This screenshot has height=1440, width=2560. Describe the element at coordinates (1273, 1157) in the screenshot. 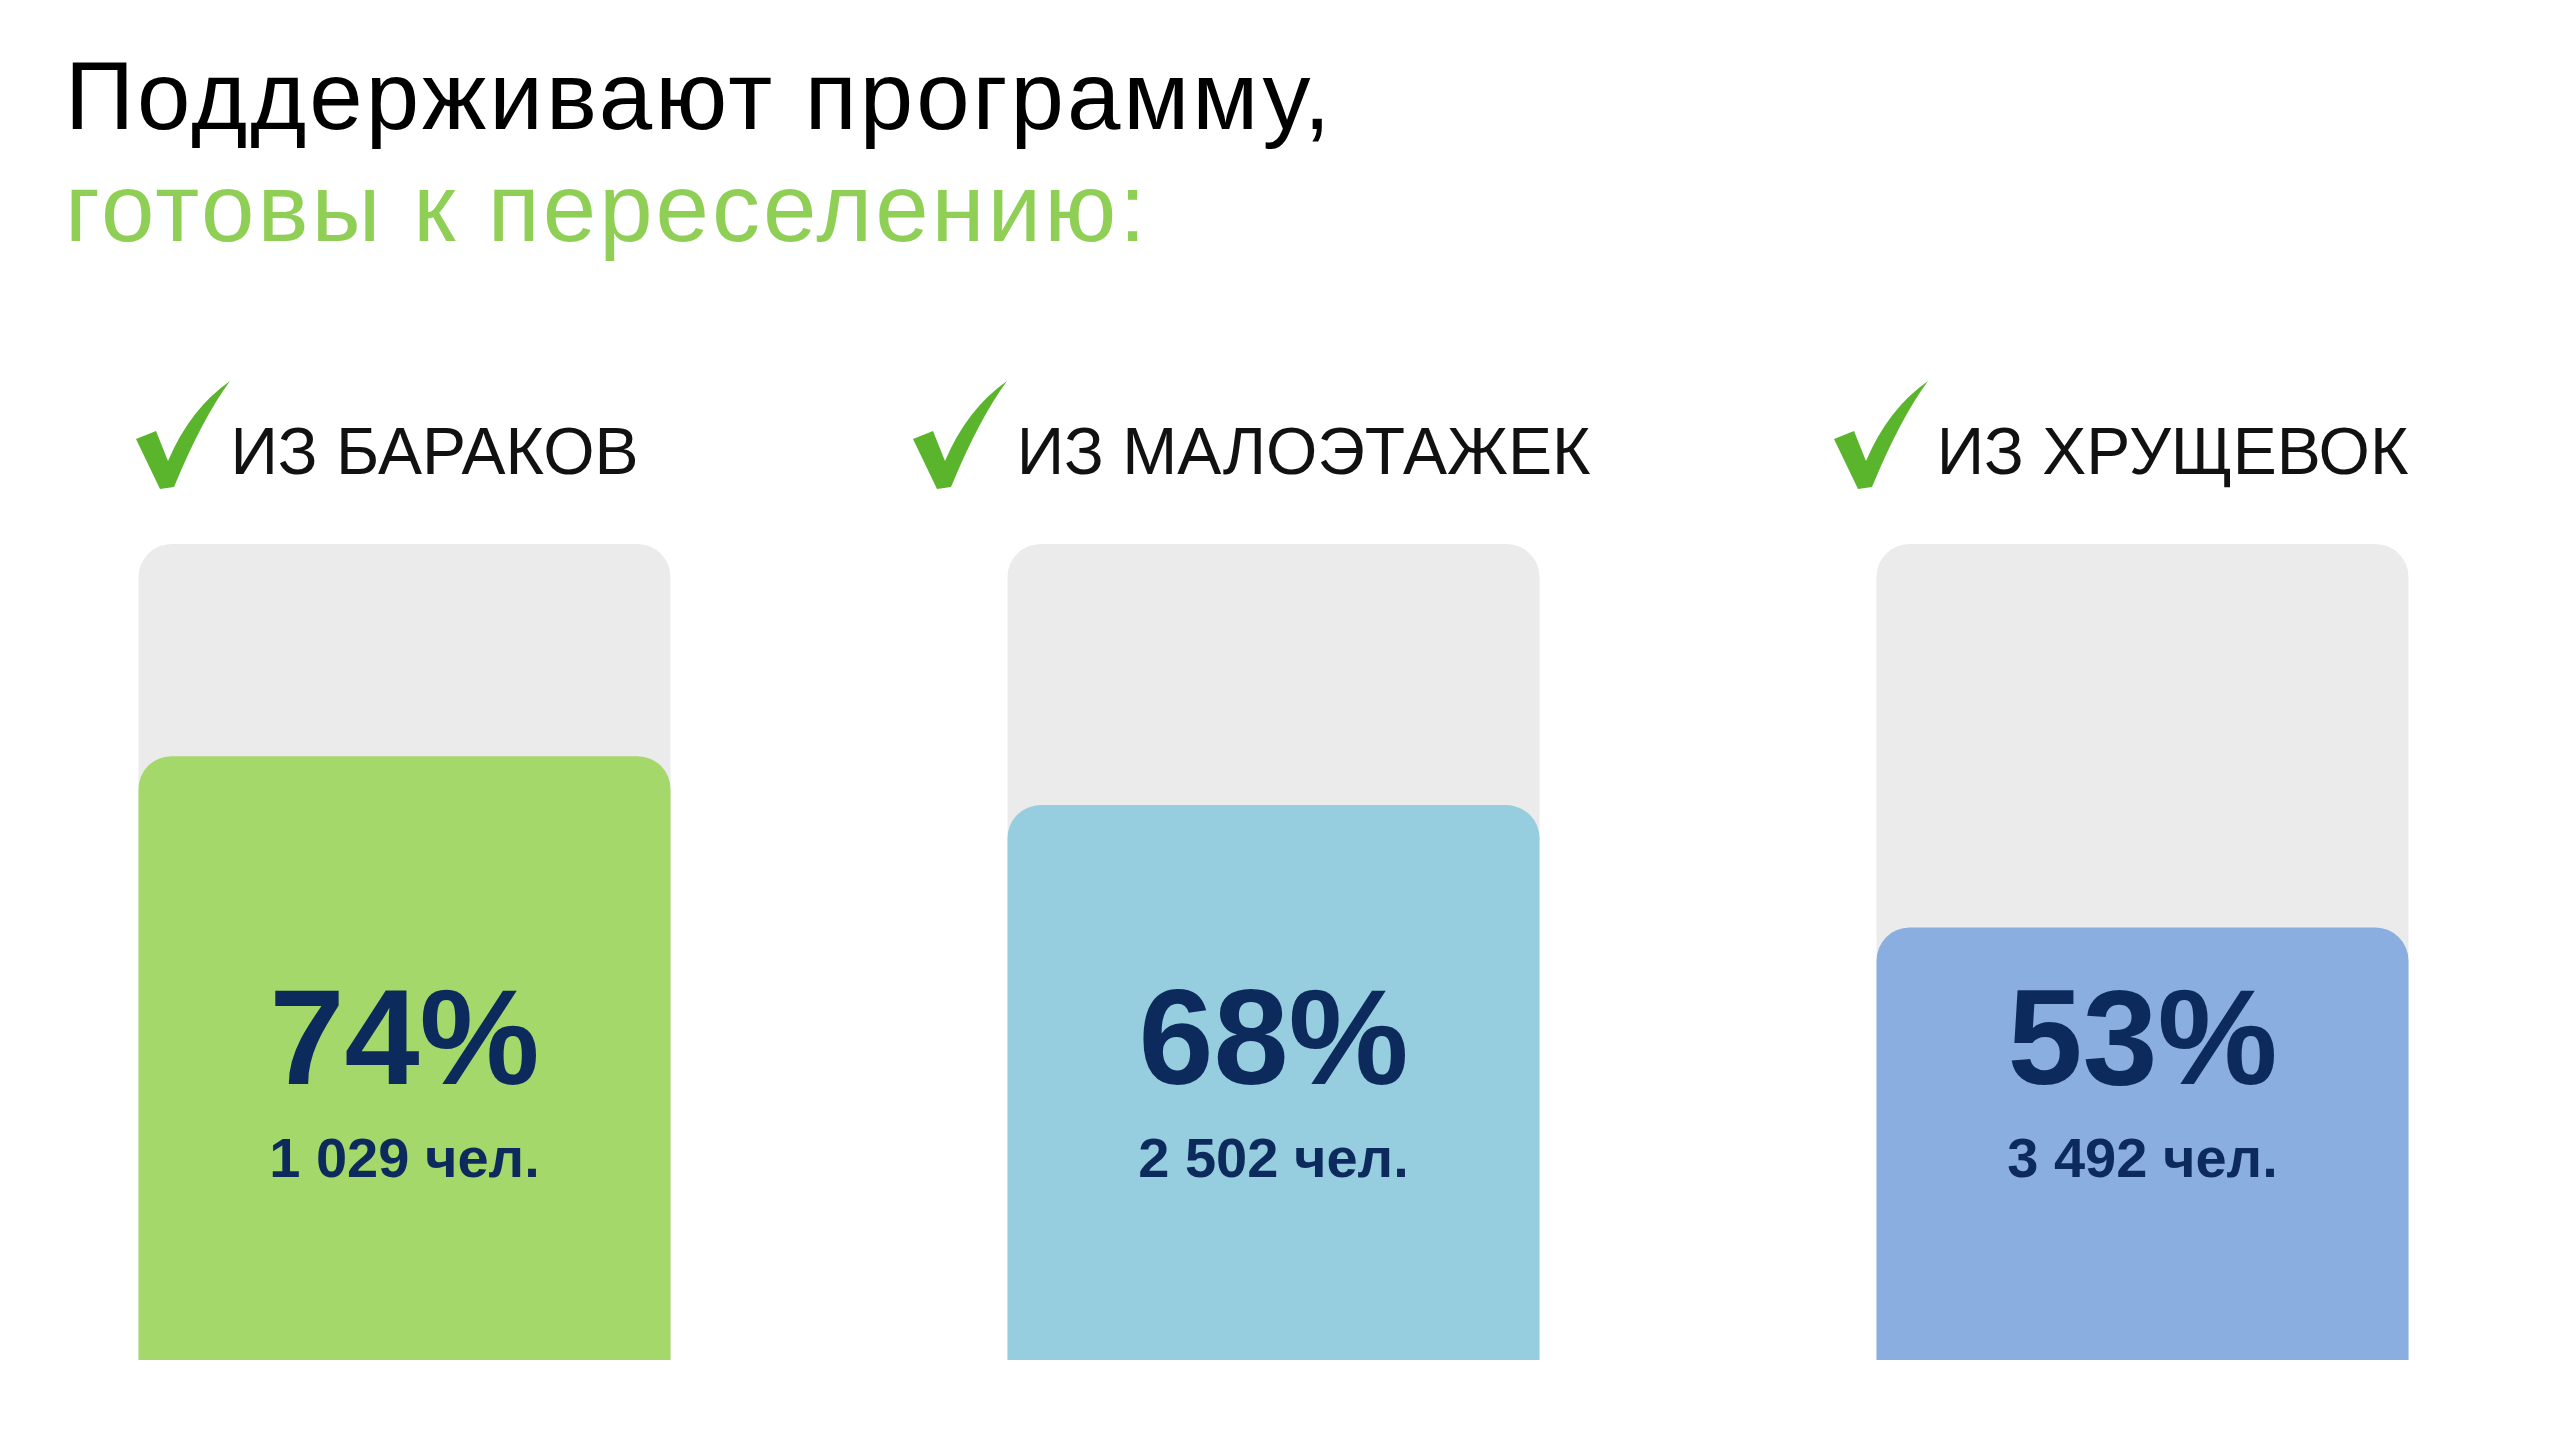

I see `annotation: 2 502 чел.` at that location.